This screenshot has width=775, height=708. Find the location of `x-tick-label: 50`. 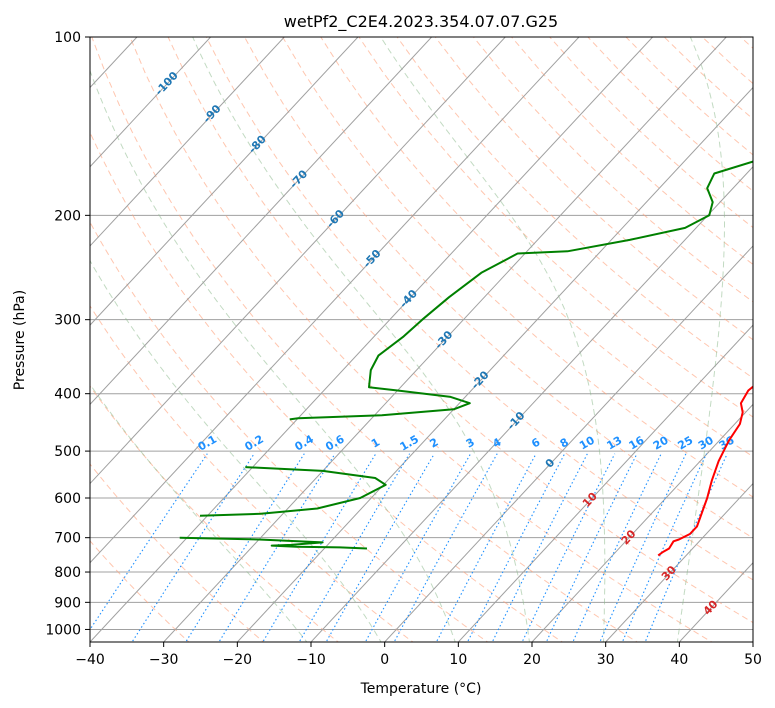

x-tick-label: 50 is located at coordinates (753, 660).